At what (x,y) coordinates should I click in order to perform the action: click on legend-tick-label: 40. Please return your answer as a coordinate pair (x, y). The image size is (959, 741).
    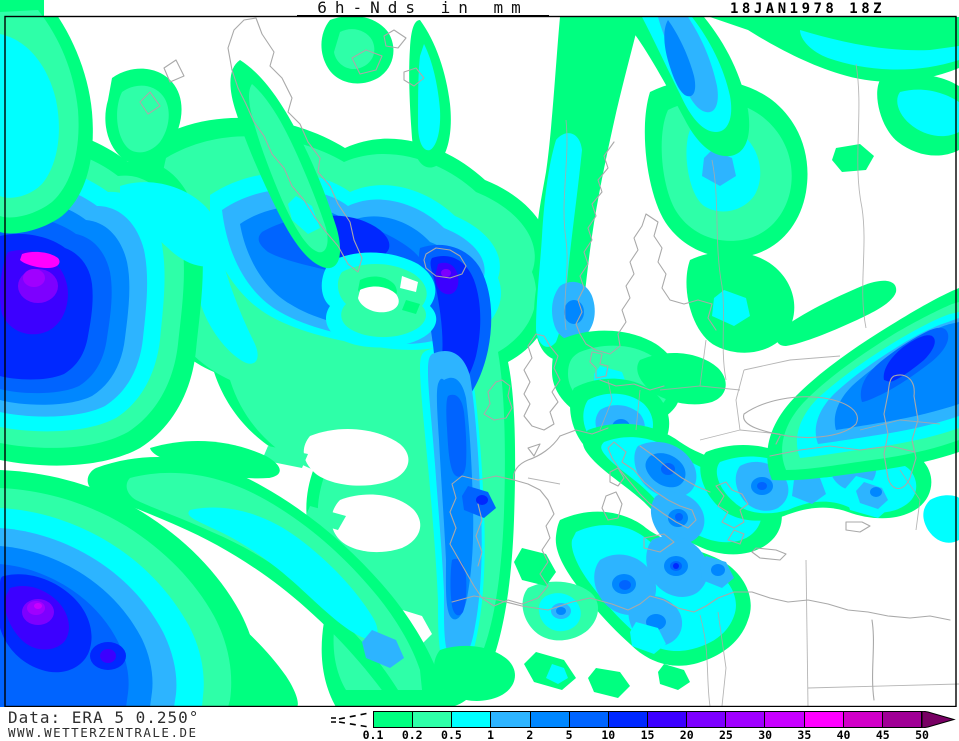
    Looking at the image, I should click on (843, 734).